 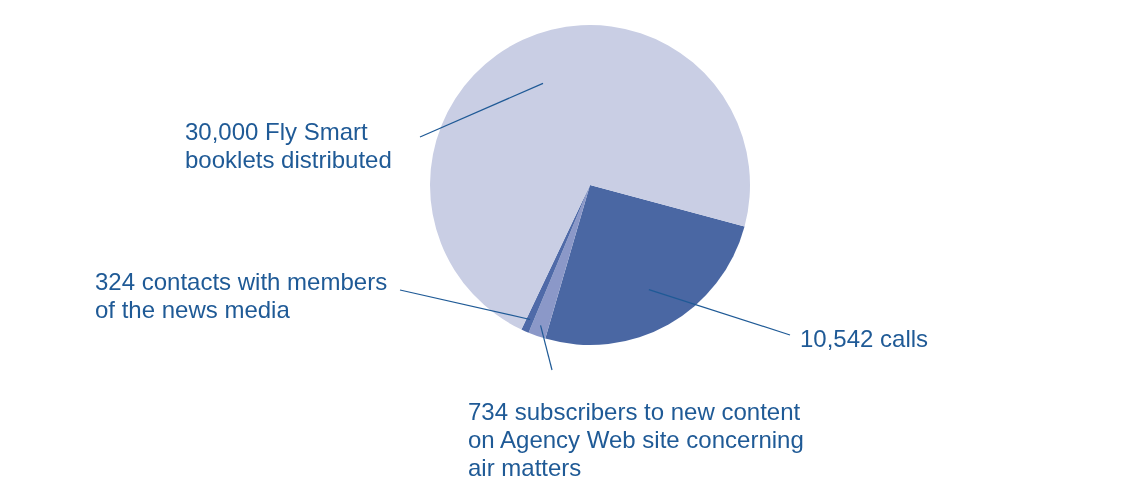 I want to click on slice-label: 10,542 calls, so click(x=864, y=338).